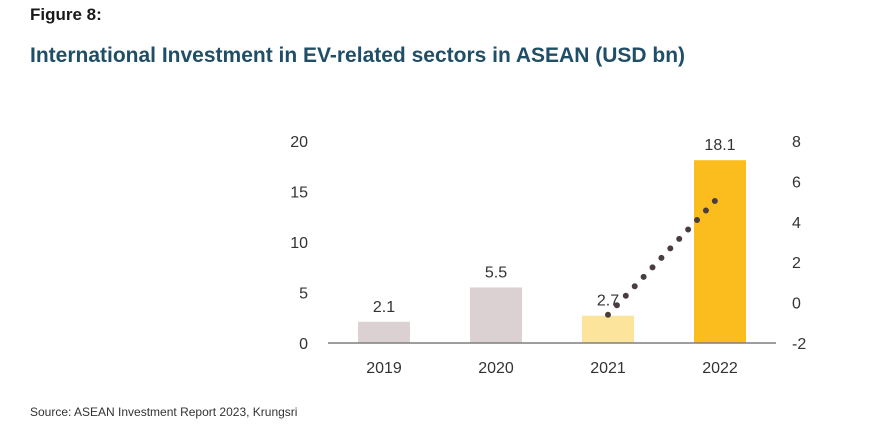 Image resolution: width=870 pixels, height=438 pixels. Describe the element at coordinates (303, 294) in the screenshot. I see `y-tick-label: 5` at that location.